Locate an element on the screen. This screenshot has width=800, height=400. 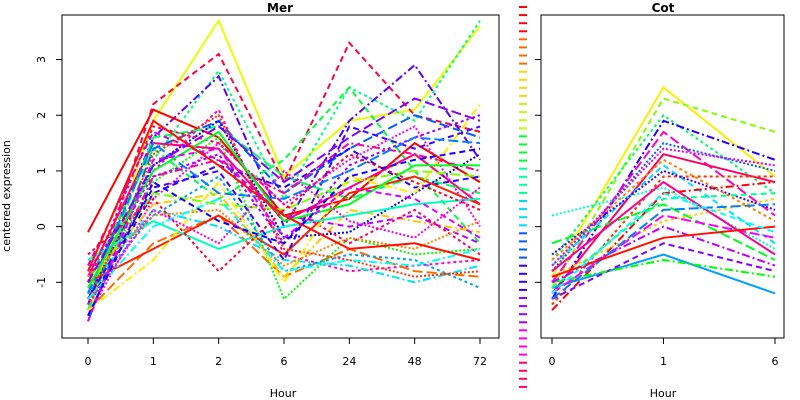
mer-y-axis: -1 0 1 2 3 is located at coordinates (48, 172).